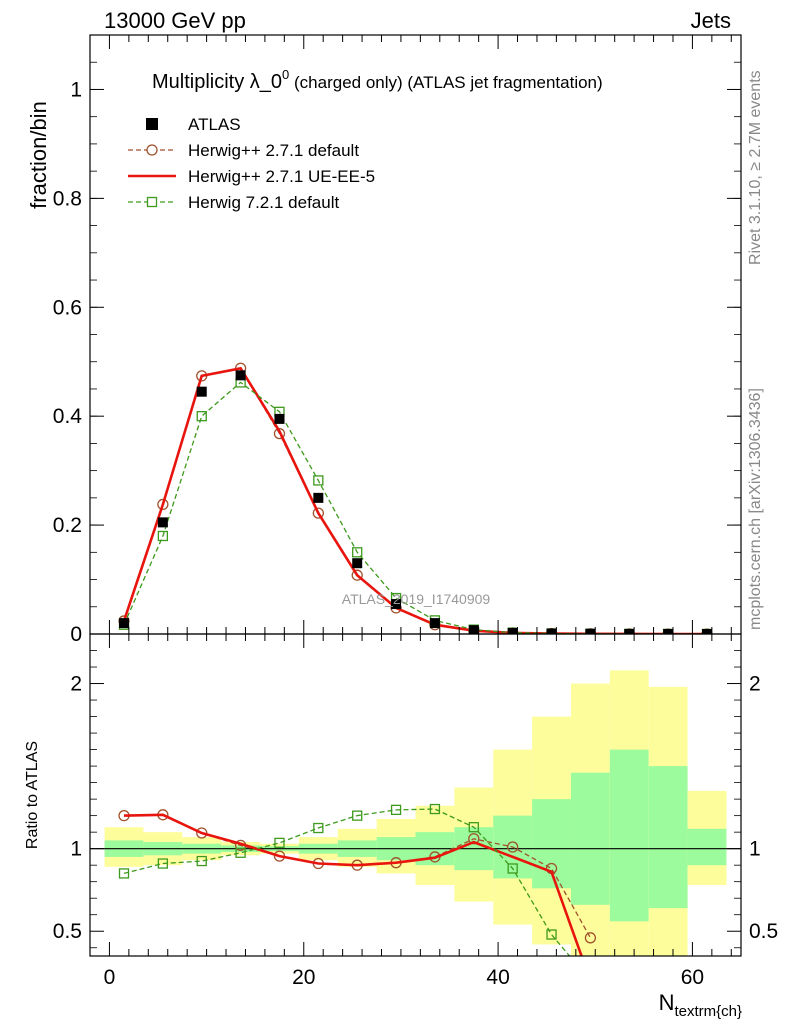  I want to click on x-tick-label-2: 40, so click(497, 977).